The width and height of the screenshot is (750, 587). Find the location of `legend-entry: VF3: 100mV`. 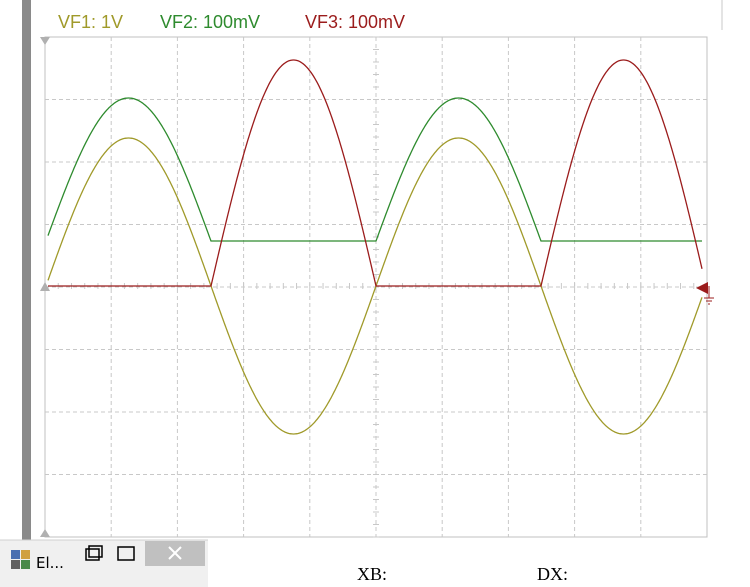

legend-entry: VF3: 100mV is located at coordinates (355, 22).